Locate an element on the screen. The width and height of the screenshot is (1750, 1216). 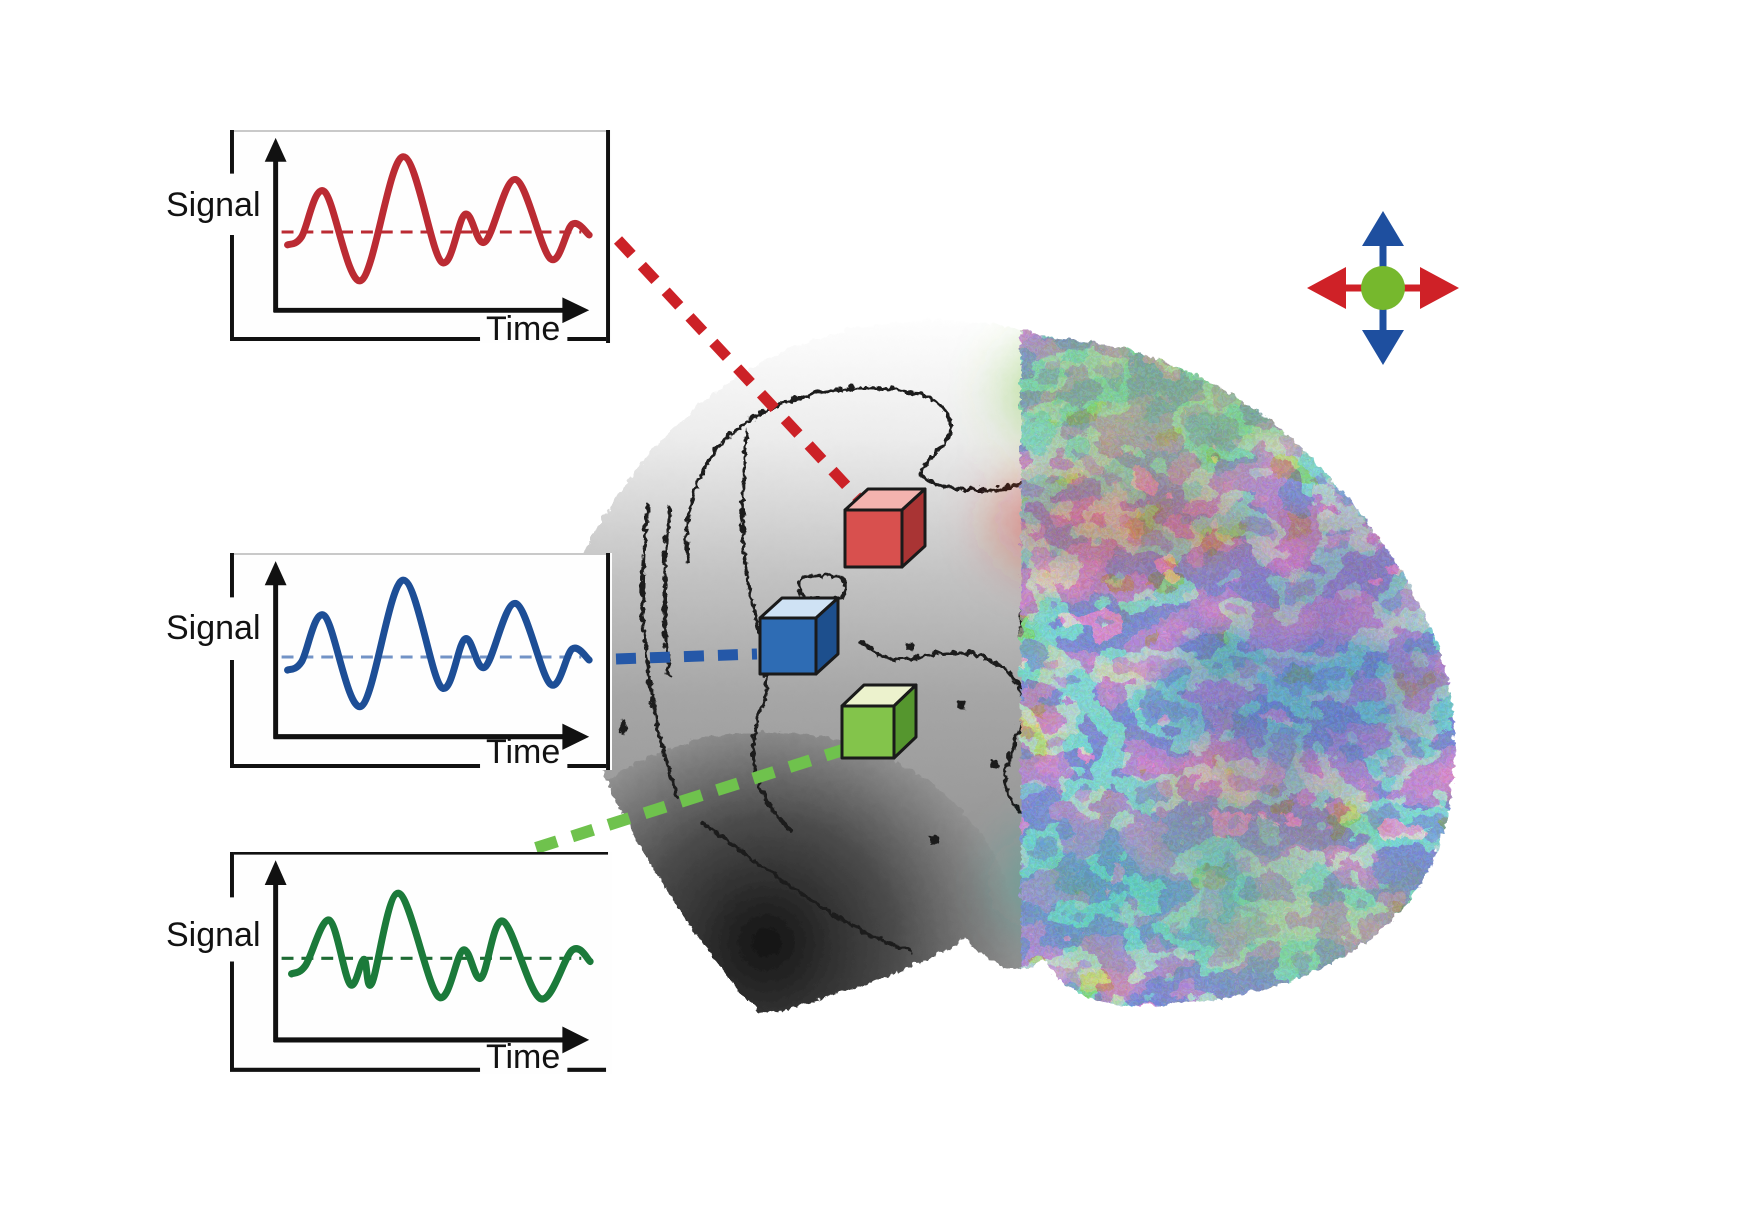
direction-compass-icon is located at coordinates (1383, 288).